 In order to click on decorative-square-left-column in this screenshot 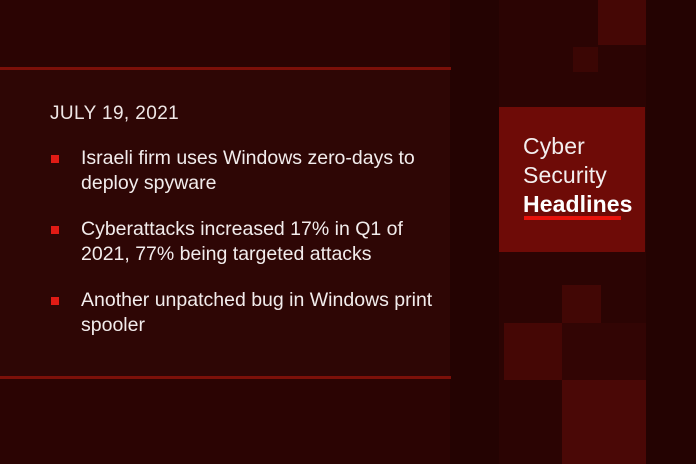, I will do `click(474, 232)`.